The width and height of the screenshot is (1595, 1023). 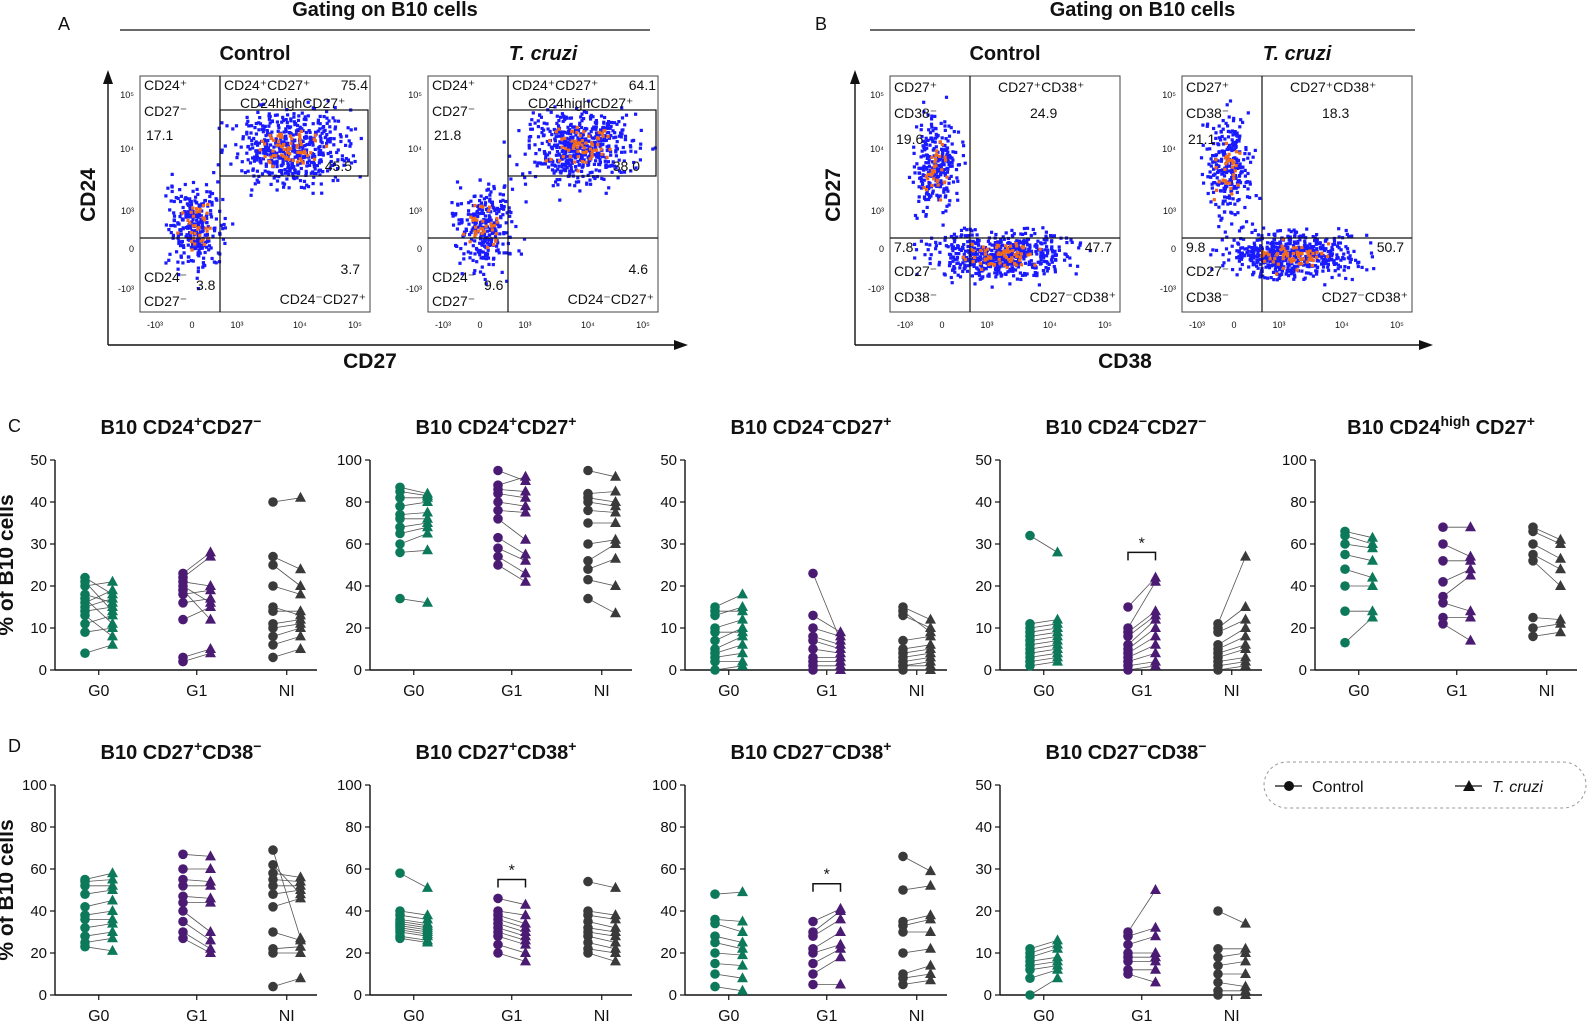 I want to click on gate-value: 4.6, so click(x=639, y=269).